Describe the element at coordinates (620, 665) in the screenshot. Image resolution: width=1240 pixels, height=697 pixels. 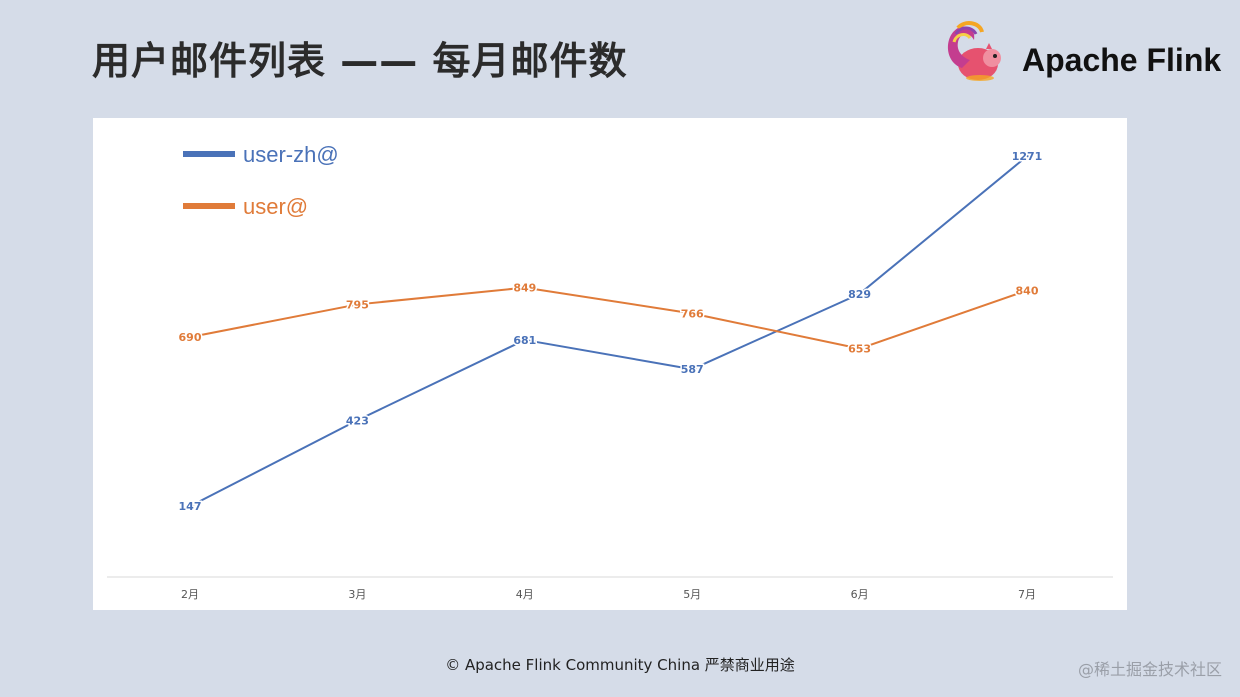
I see `footer-copyright: © Apache Flink Community China 严禁商业用途` at that location.